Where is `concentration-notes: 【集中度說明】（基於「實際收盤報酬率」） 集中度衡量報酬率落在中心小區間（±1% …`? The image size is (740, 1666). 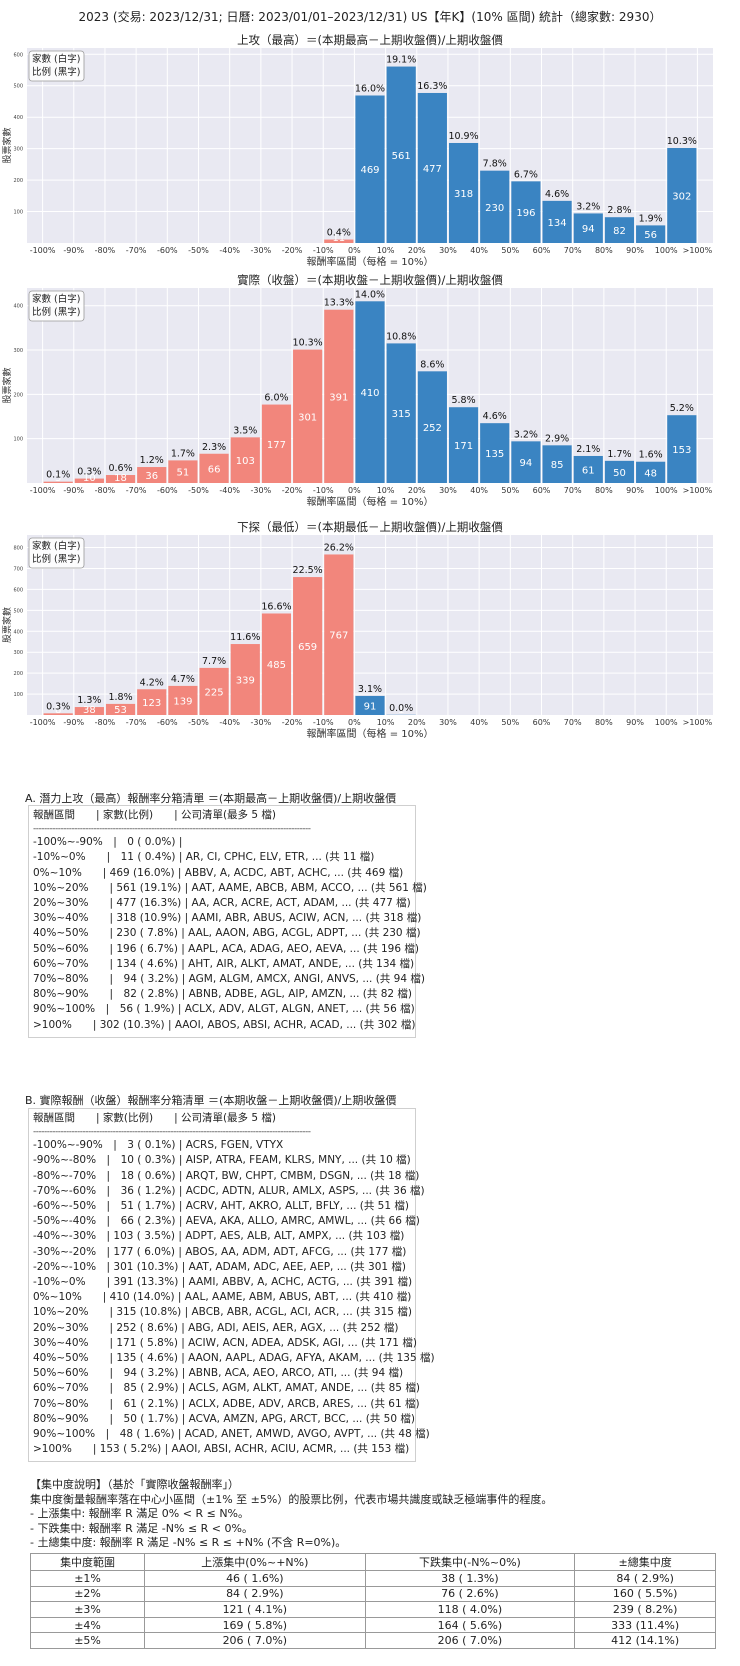 concentration-notes: 【集中度說明】（基於「實際收盤報酬率」） 集中度衡量報酬率落在中心小區間（±1% … is located at coordinates (291, 1514).